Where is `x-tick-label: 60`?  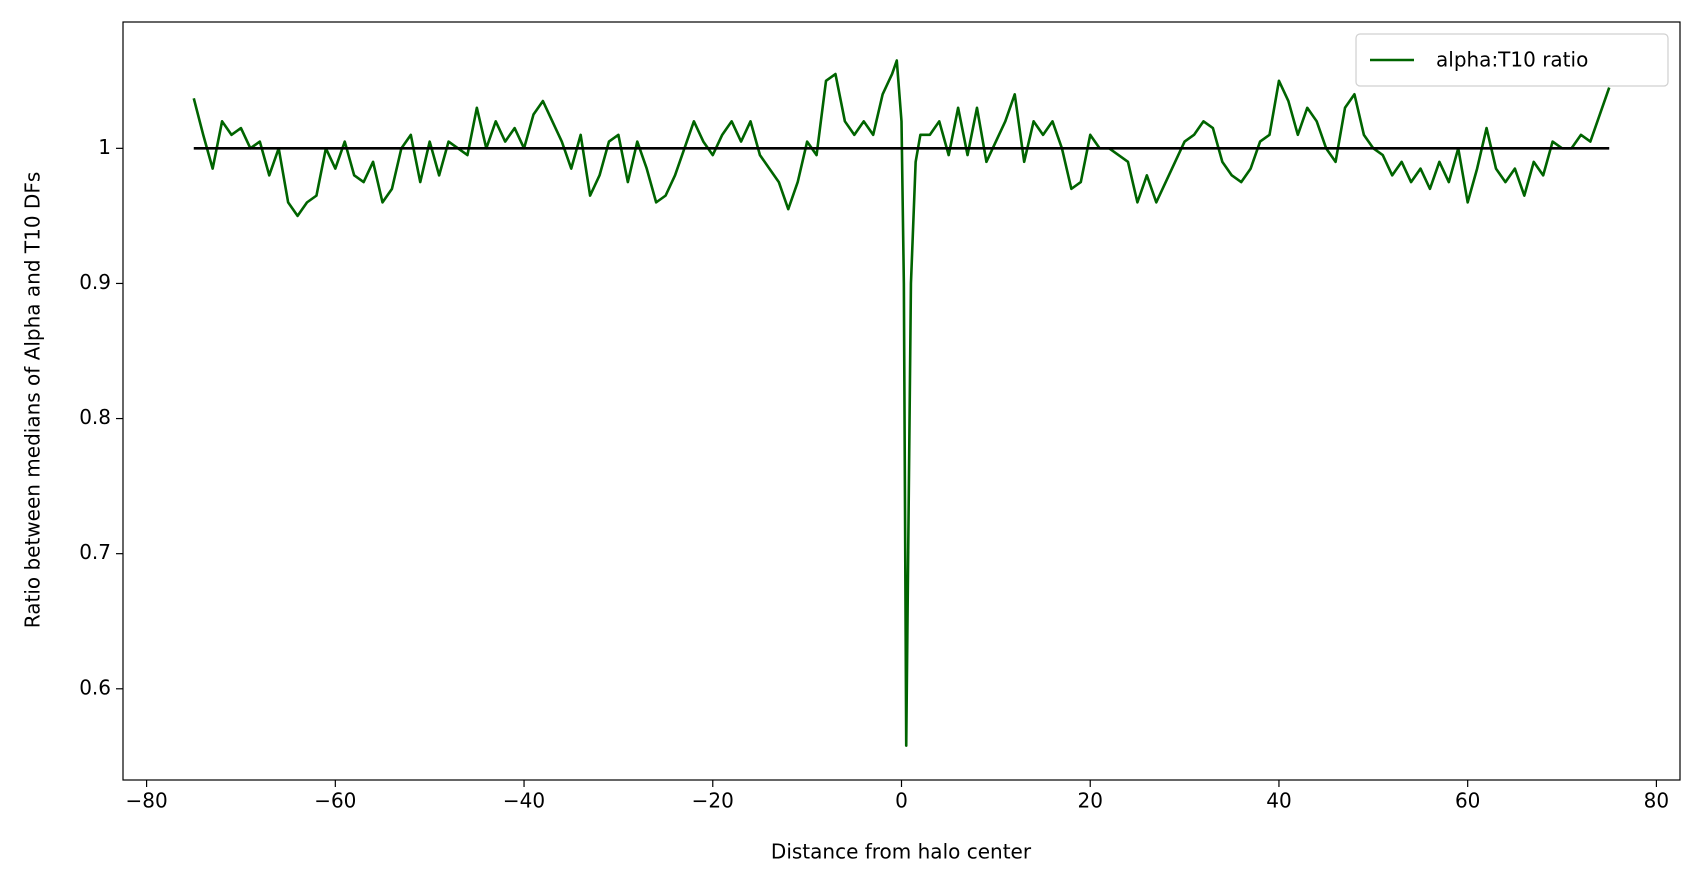
x-tick-label: 60 is located at coordinates (1467, 801).